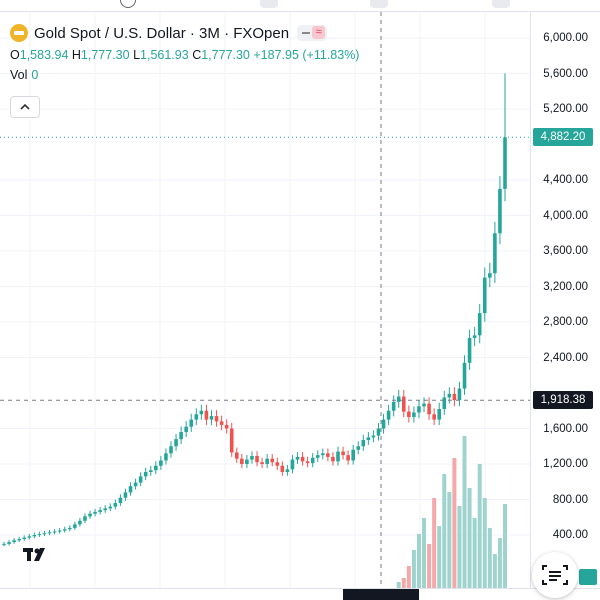  Describe the element at coordinates (565, 357) in the screenshot. I see `price-axis-label: 2,400.00` at that location.